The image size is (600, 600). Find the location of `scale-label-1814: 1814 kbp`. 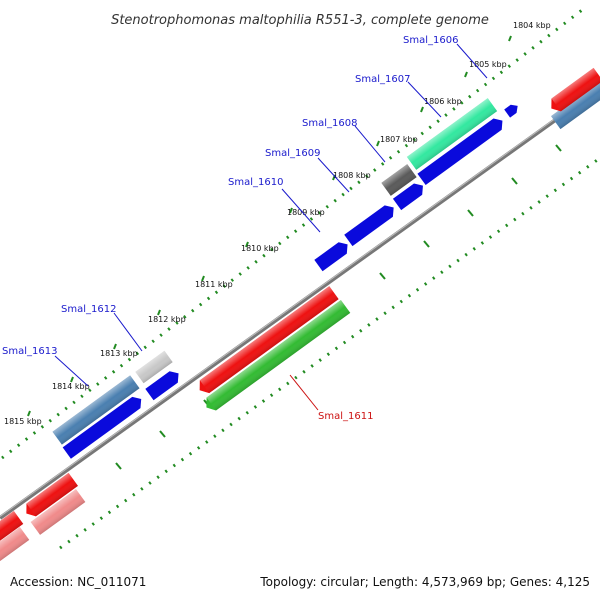

scale-label-1814: 1814 kbp is located at coordinates (71, 386).